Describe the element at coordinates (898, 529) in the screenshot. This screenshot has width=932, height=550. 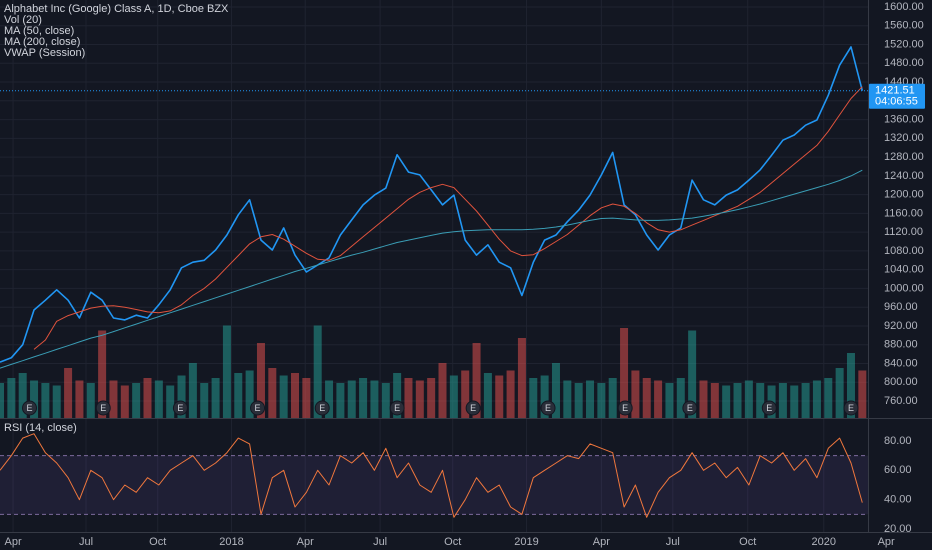
I see `y-tick-label: 20.00` at that location.